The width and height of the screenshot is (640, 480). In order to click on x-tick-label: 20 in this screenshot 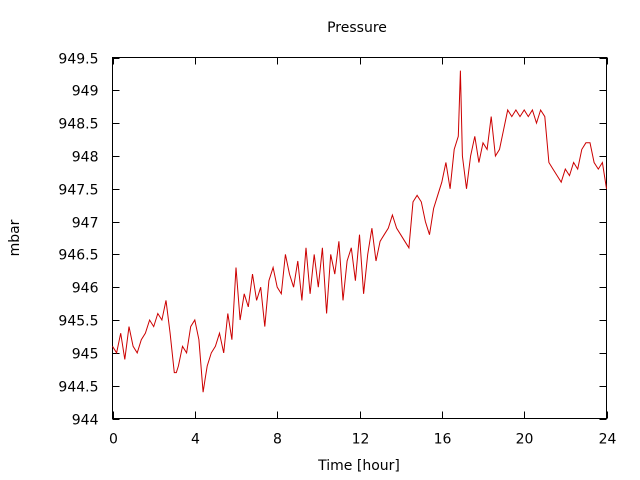, I will do `click(525, 440)`.